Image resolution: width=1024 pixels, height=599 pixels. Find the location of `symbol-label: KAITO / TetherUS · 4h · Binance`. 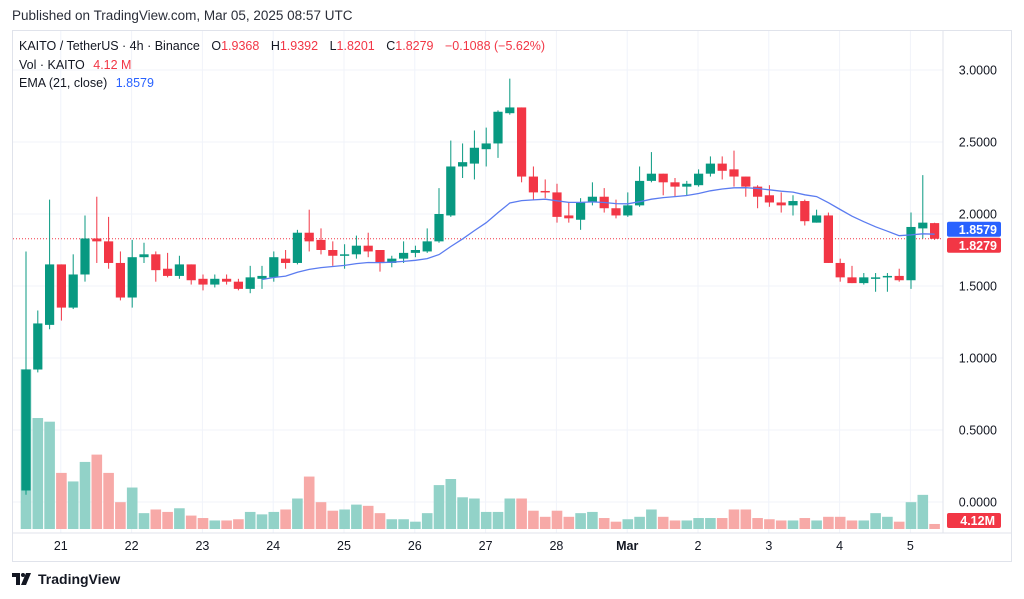

symbol-label: KAITO / TetherUS · 4h · Binance is located at coordinates (109, 46).